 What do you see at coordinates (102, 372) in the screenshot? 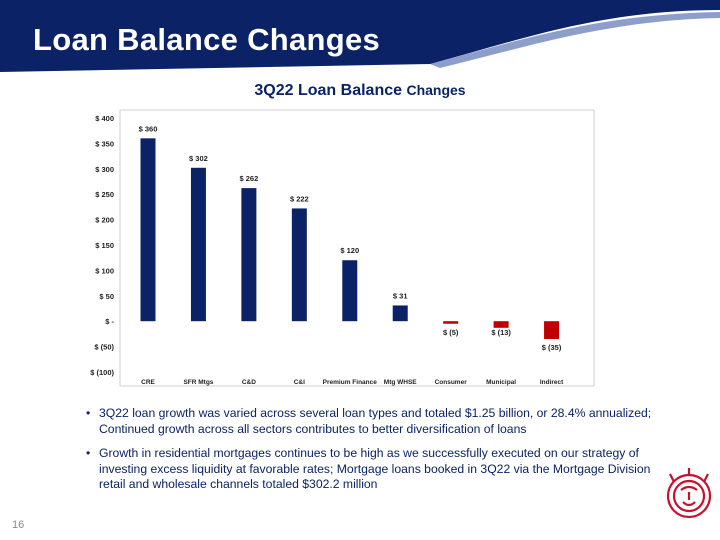
I see `y-tick-label: $ (100)` at bounding box center [102, 372].